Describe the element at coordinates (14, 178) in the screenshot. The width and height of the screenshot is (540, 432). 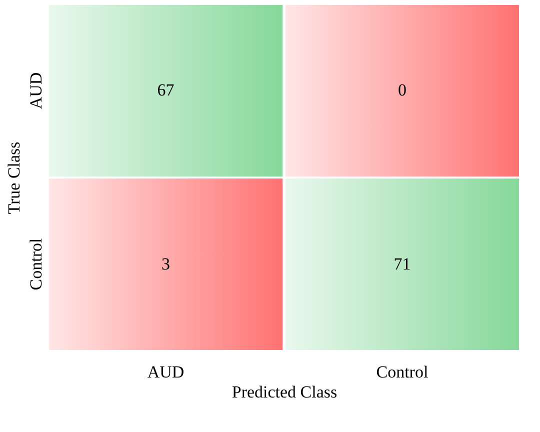
I see `y-axis-title: True Class` at that location.